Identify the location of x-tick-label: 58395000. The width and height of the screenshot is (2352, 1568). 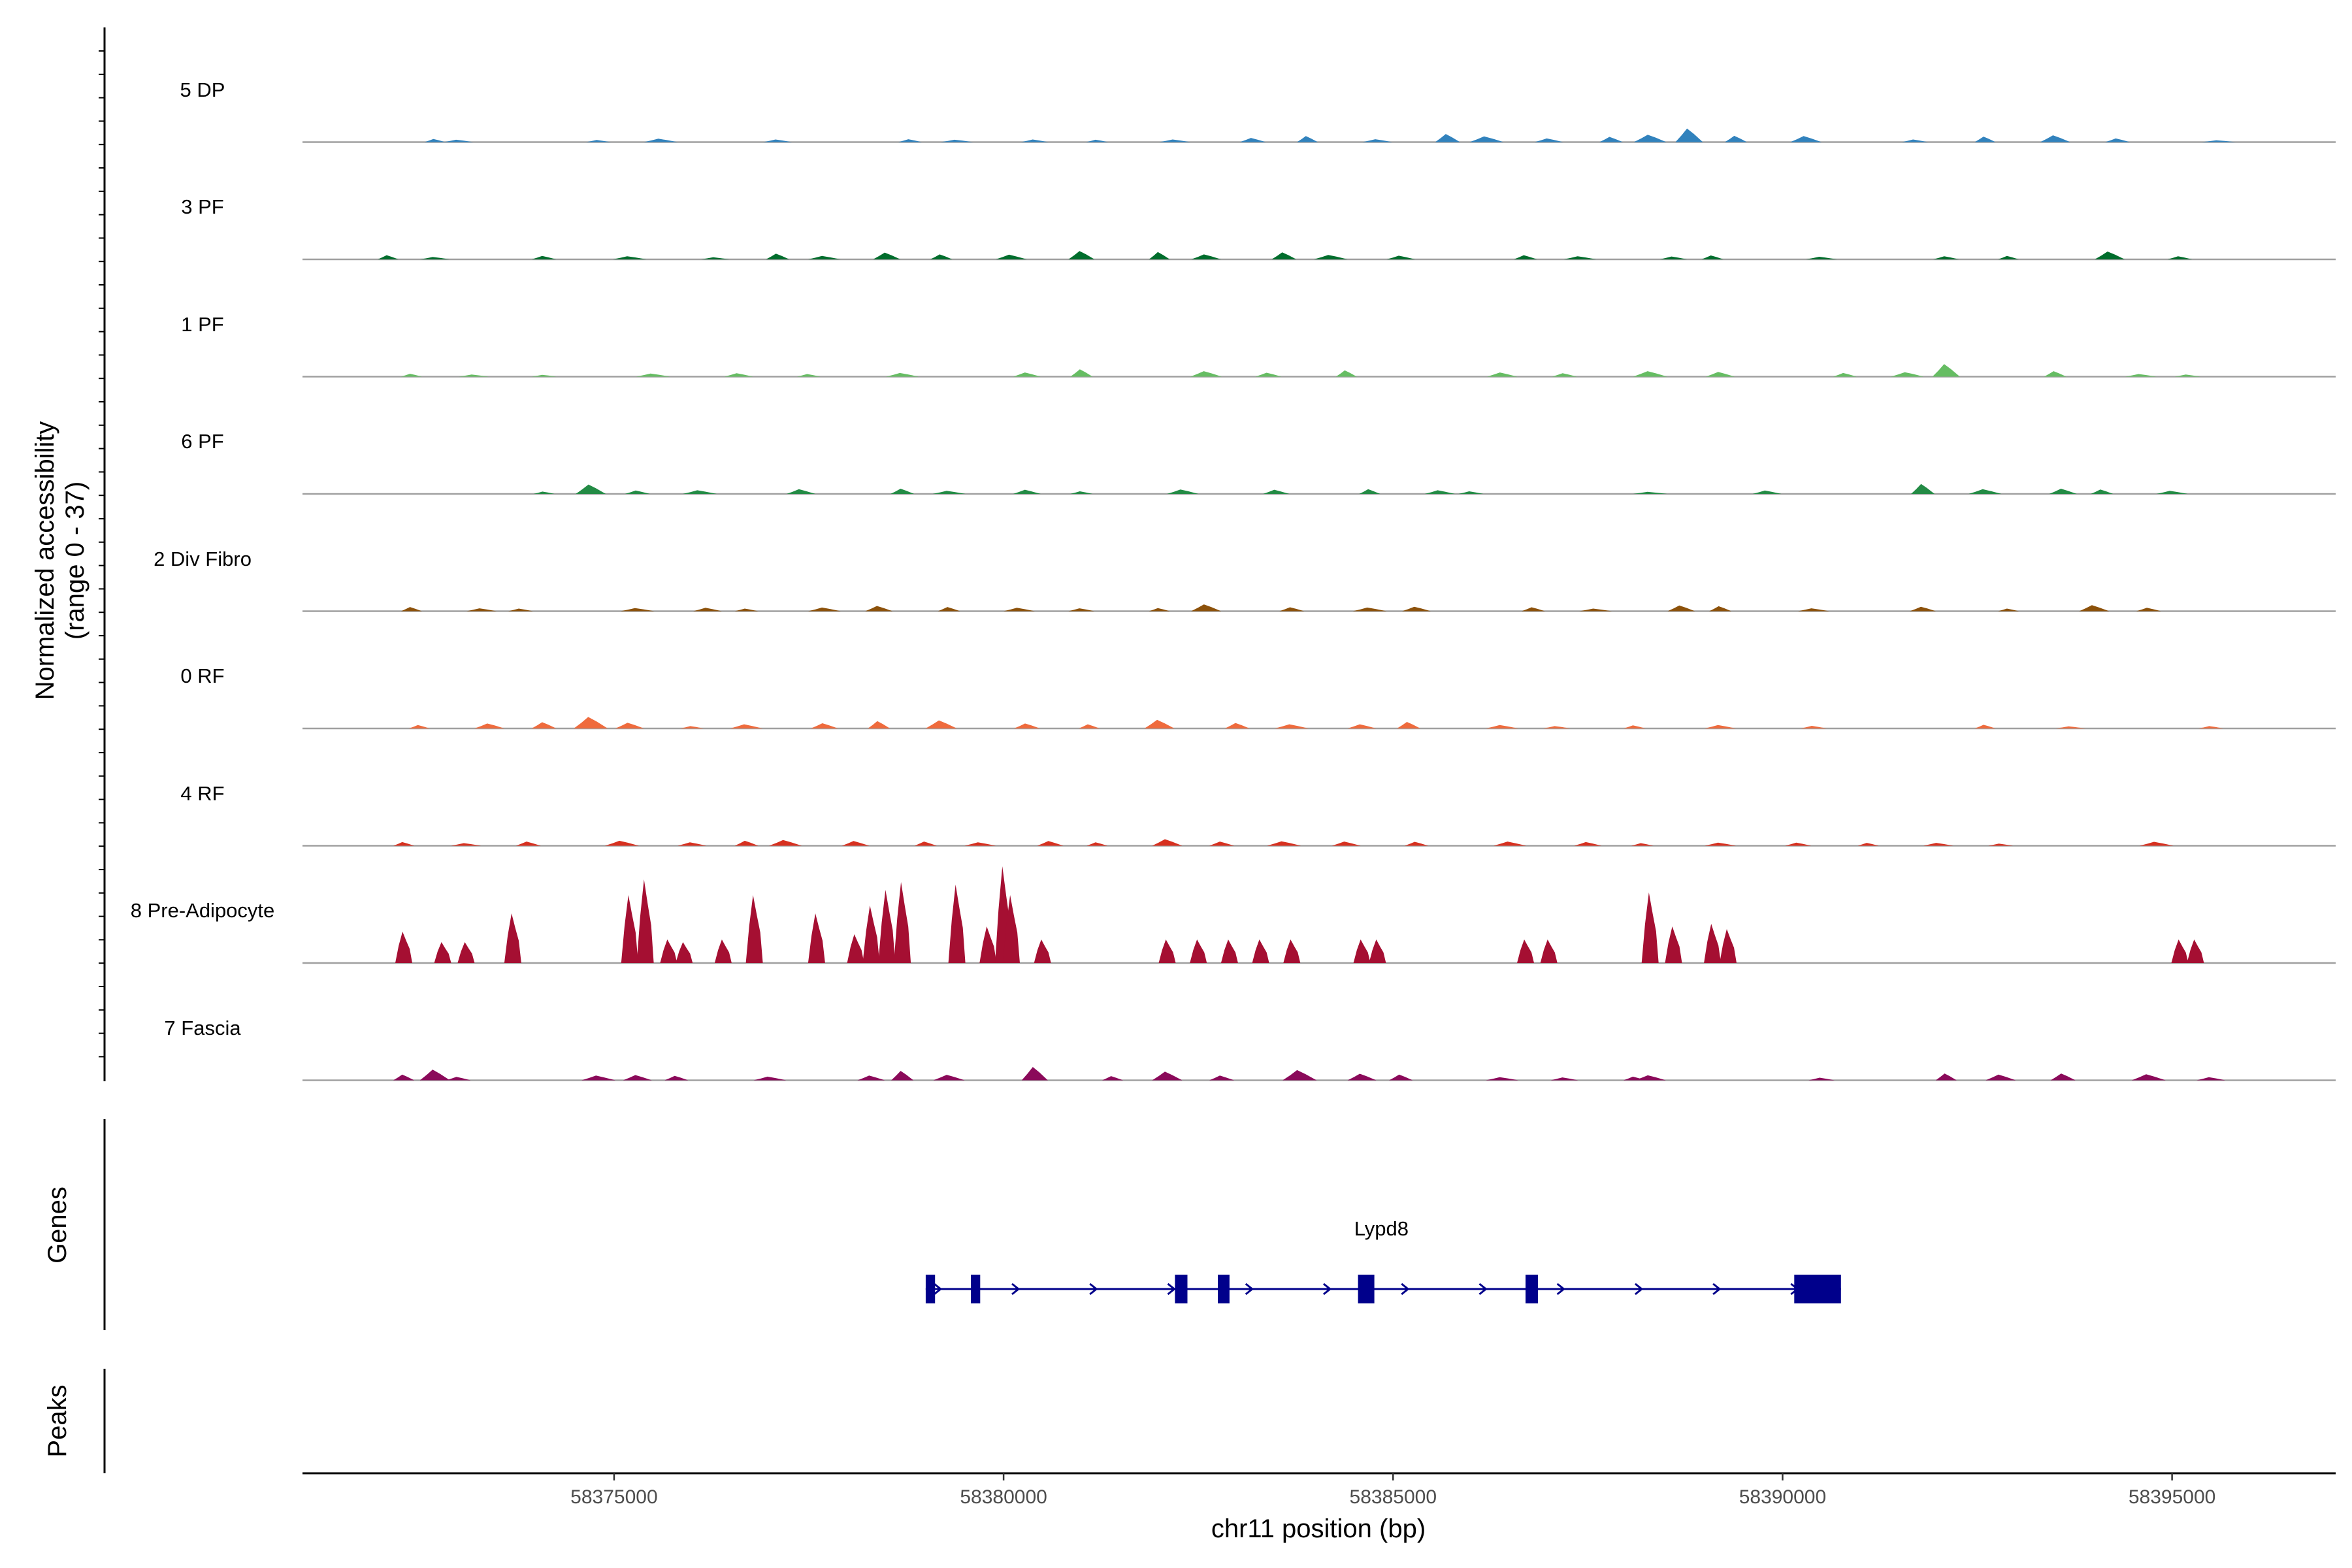
(2172, 1497).